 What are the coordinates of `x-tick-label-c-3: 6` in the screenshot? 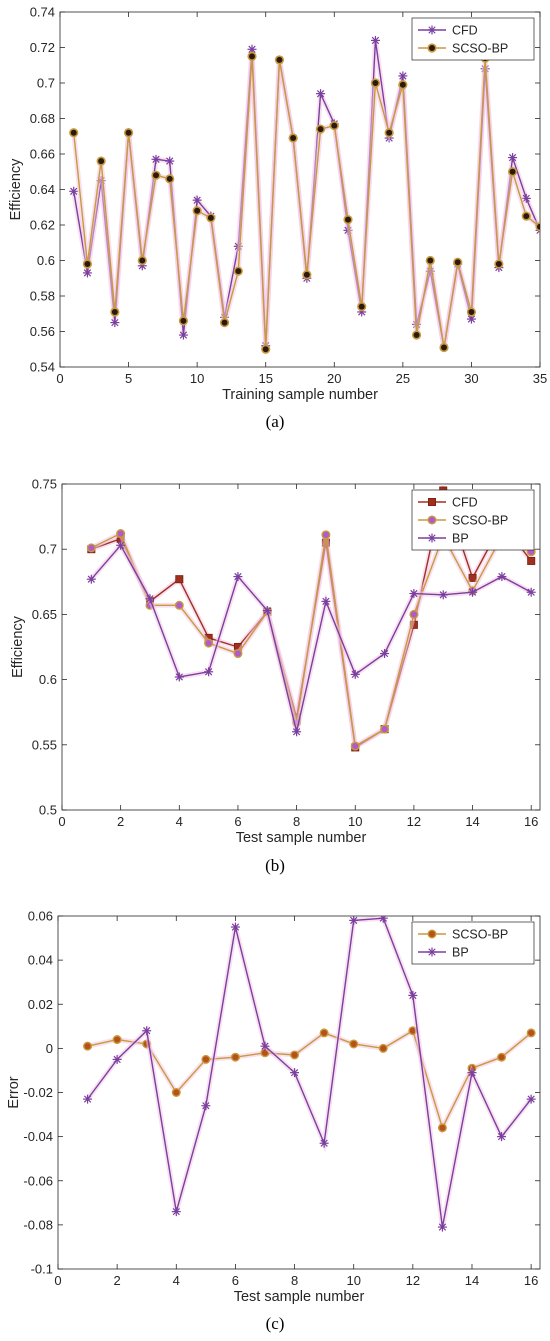 It's located at (235, 1280).